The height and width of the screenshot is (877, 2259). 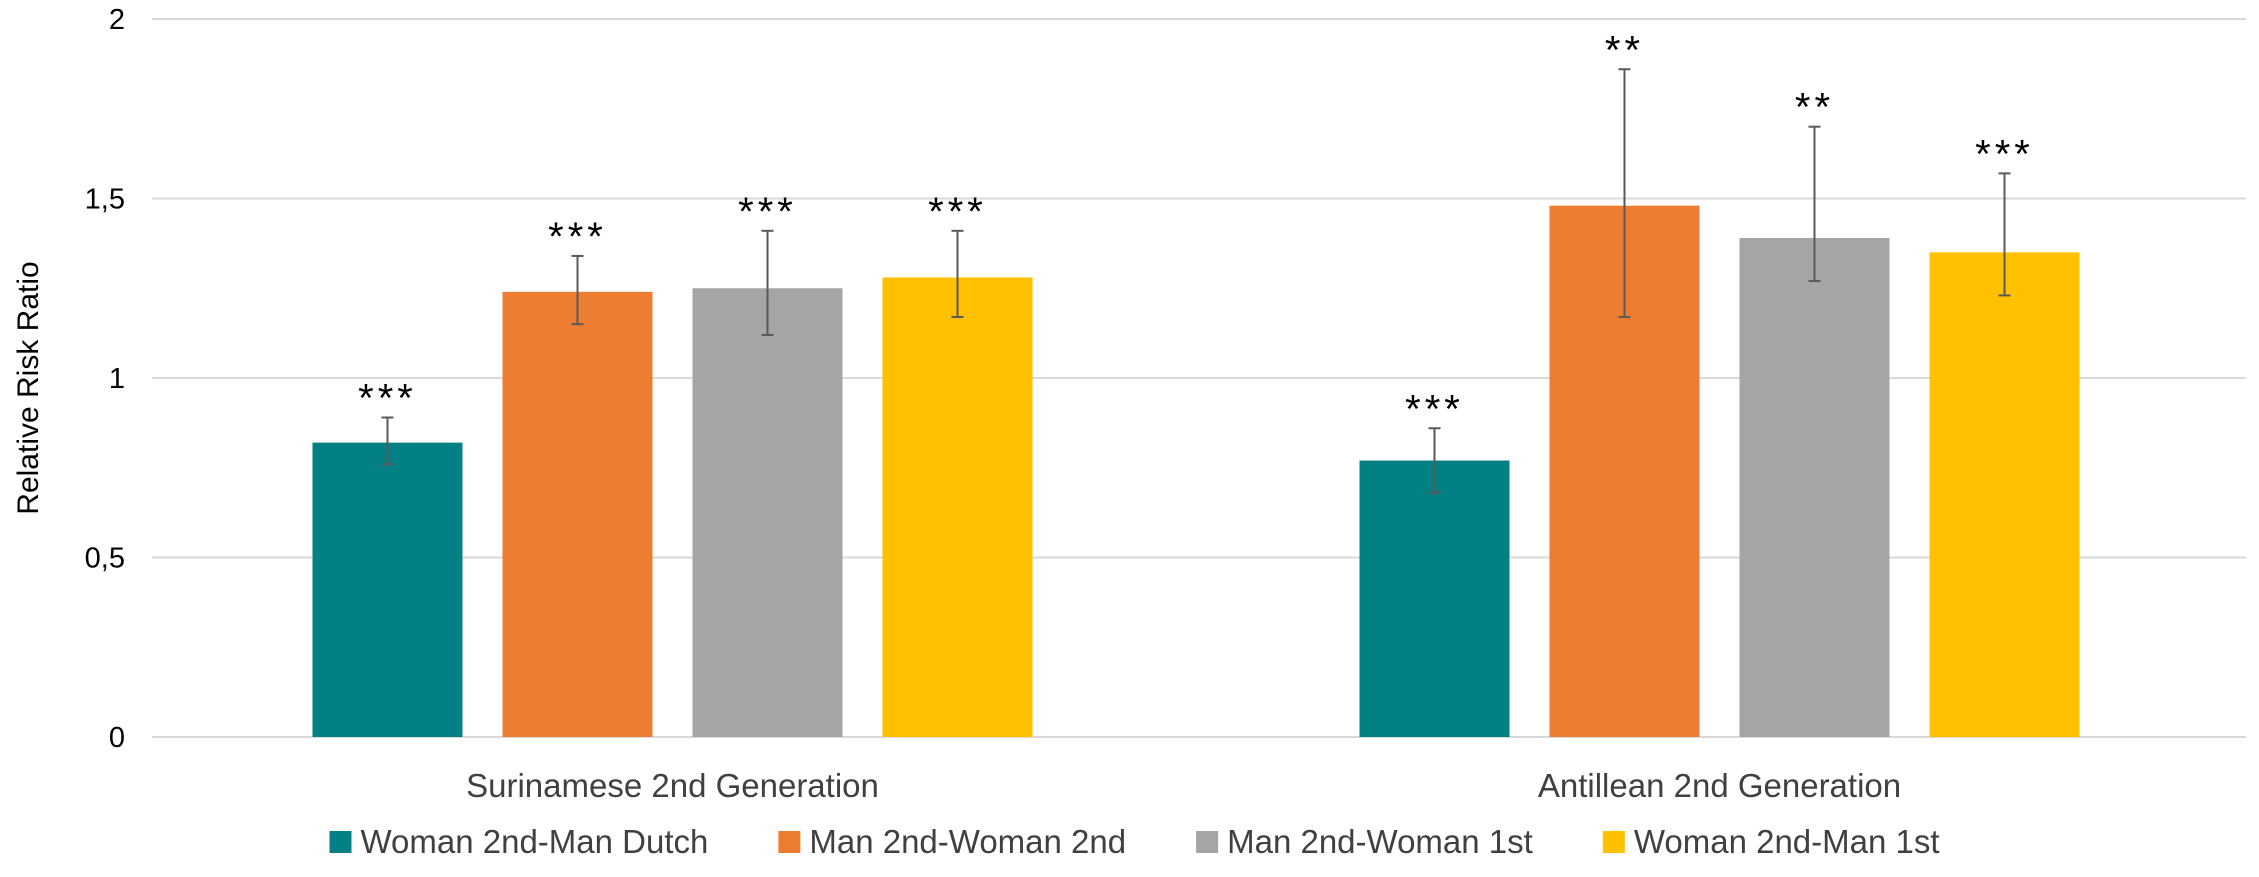 I want to click on x-category-label: Antillean 2nd Generation, so click(x=1719, y=785).